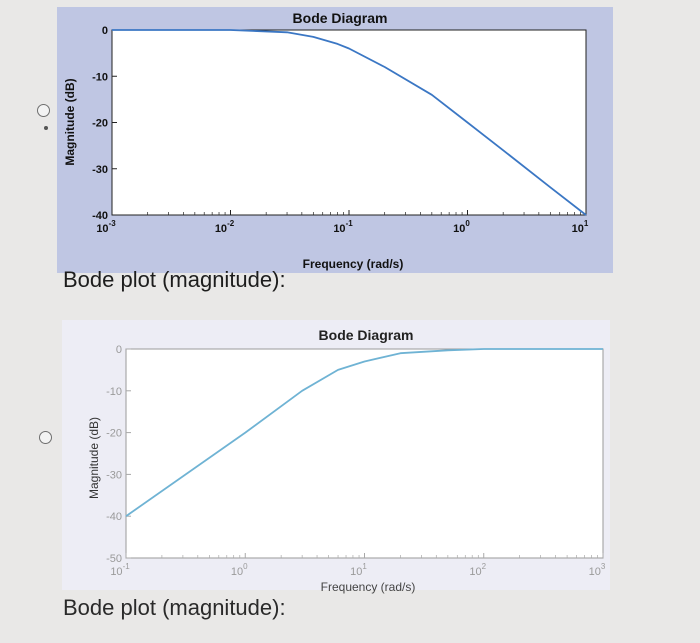  I want to click on x-tick-label: 10⁻³, so click(106, 227).